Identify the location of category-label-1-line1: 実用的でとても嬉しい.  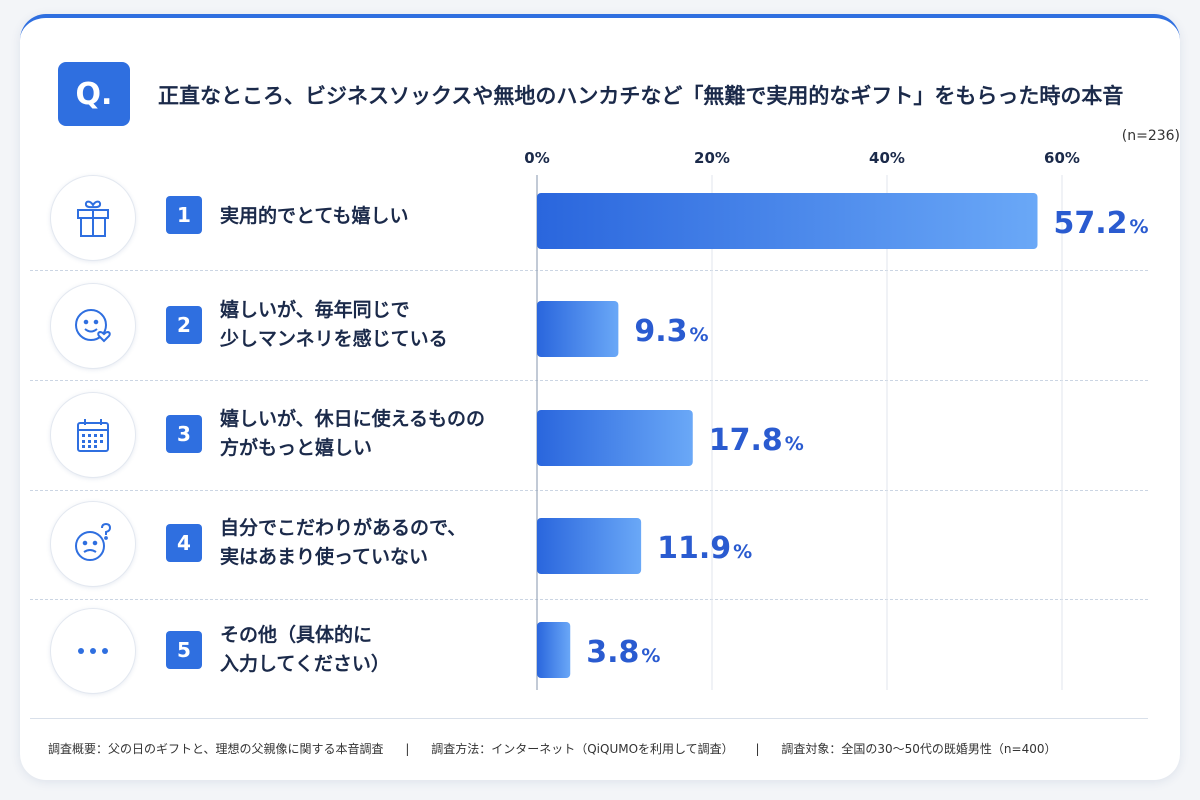
(314, 216).